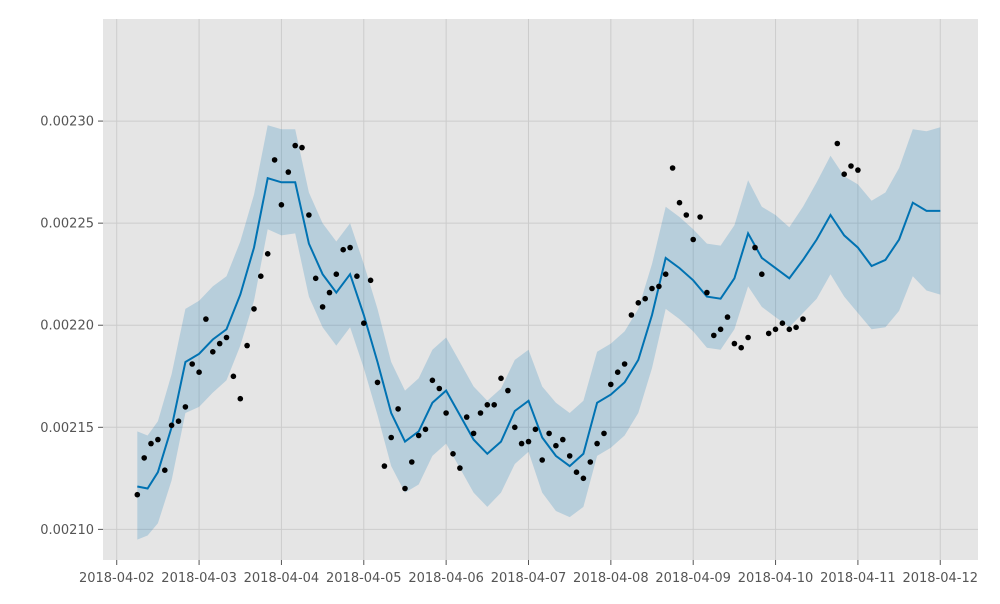 The height and width of the screenshot is (604, 1000). I want to click on x-tick-label-4: 2018-04-06, so click(446, 578).